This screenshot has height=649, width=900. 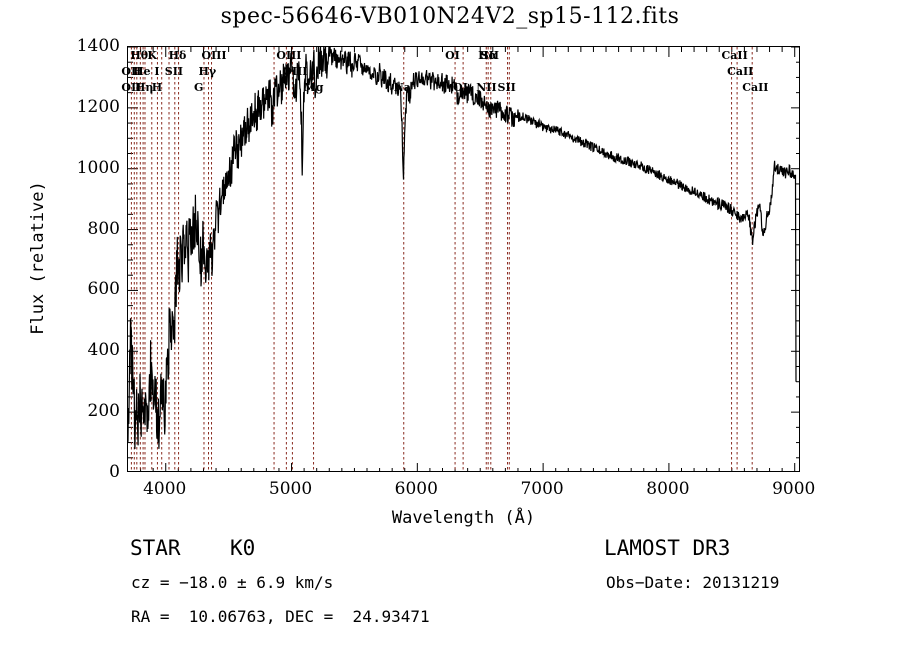 I want to click on line-label-nii: NII, so click(x=486, y=87).